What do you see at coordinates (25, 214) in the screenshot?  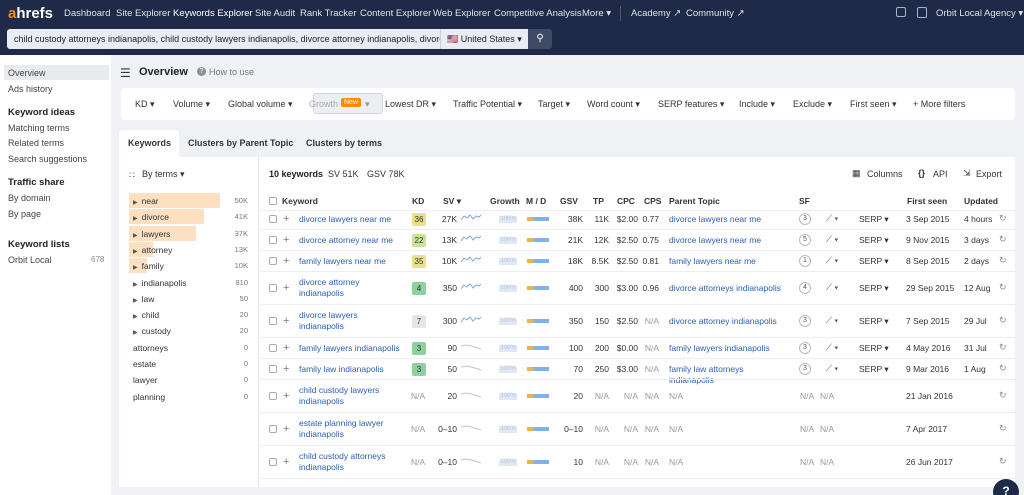 I see `sidebar-item-by-page: By page` at bounding box center [25, 214].